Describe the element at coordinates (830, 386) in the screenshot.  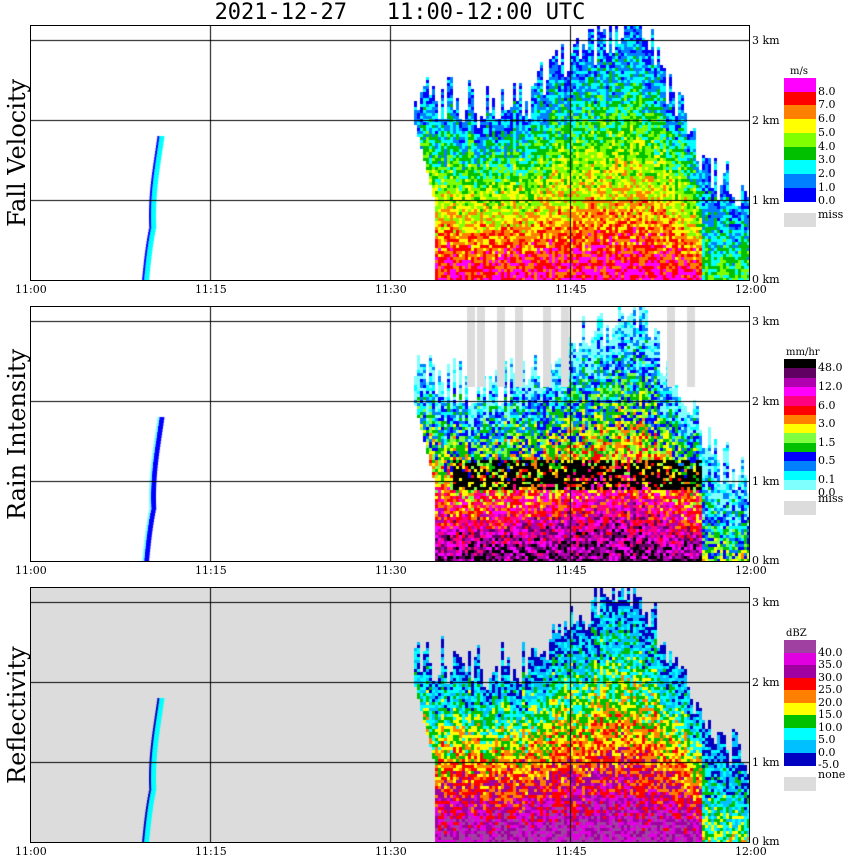
I see `colorbar-tick-label: 12.0` at that location.